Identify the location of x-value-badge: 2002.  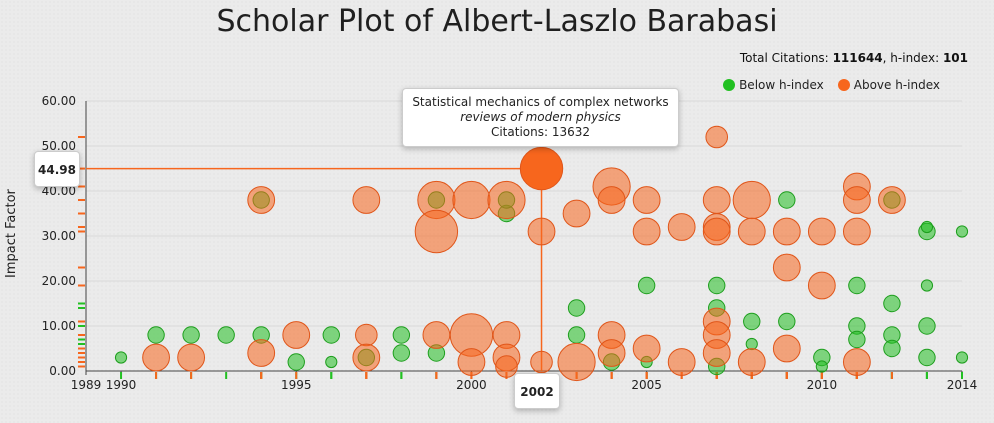
(537, 391).